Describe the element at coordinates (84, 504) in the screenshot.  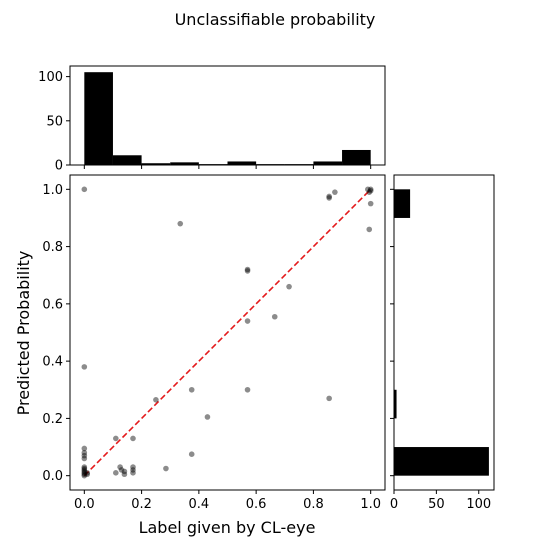
I see `x-tick-label: 0.0` at that location.